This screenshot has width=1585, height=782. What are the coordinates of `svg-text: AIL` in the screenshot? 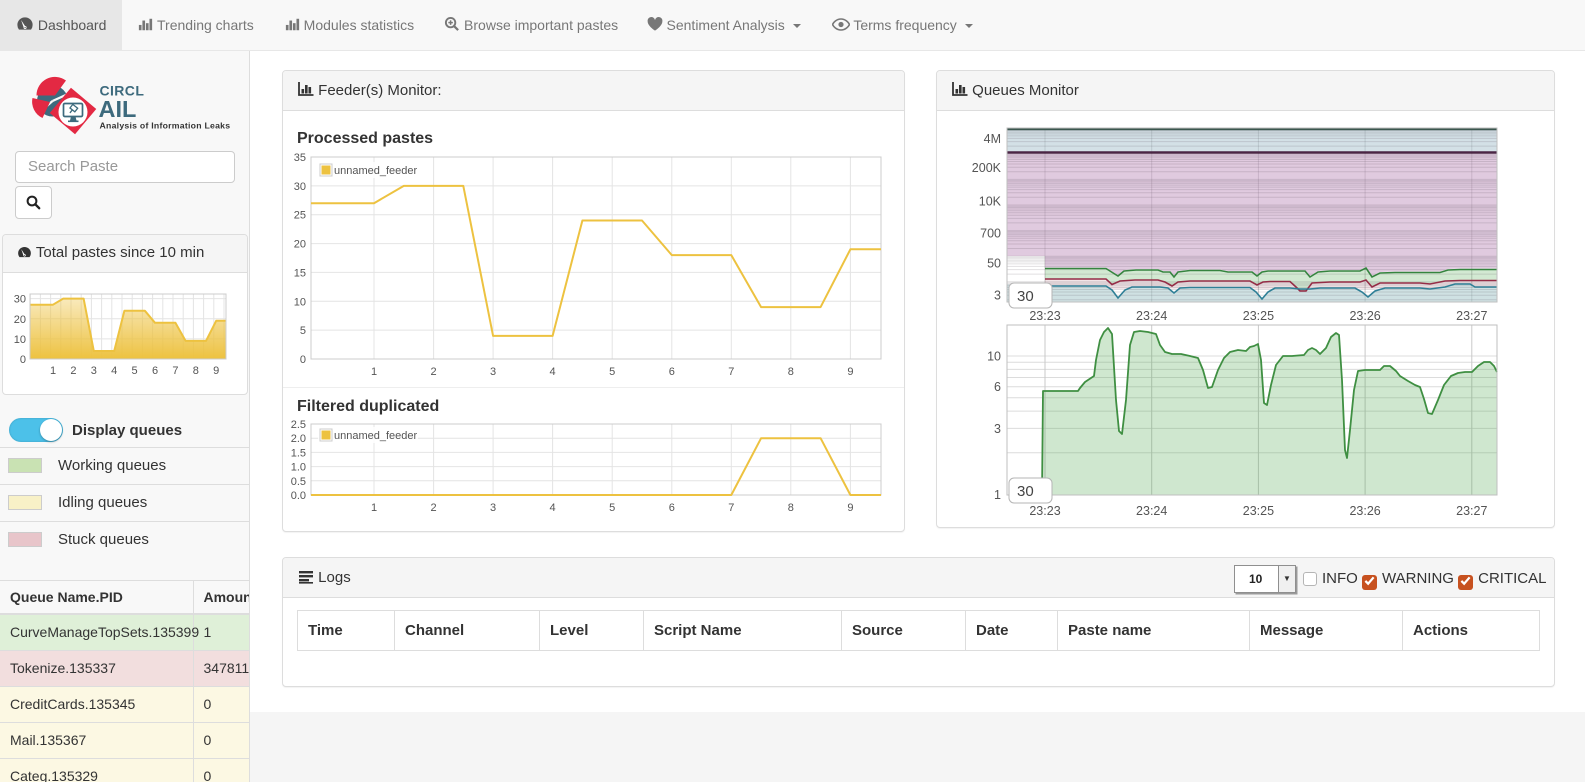 It's located at (118, 109).